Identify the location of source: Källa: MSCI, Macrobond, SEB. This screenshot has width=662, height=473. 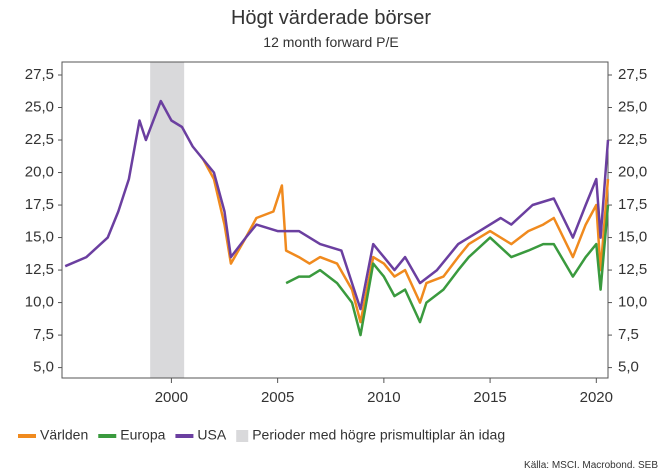
(591, 464).